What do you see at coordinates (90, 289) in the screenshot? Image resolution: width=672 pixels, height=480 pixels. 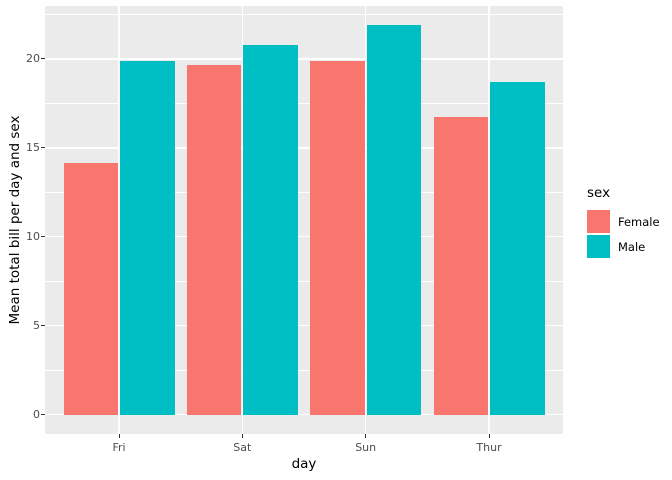 I see `bar-fri-female` at bounding box center [90, 289].